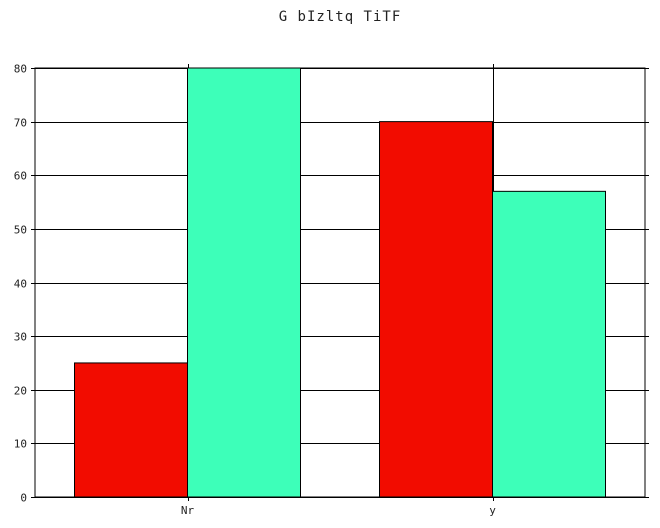 The height and width of the screenshot is (528, 660). Describe the element at coordinates (20, 230) in the screenshot. I see `y-tick-label: 50` at that location.